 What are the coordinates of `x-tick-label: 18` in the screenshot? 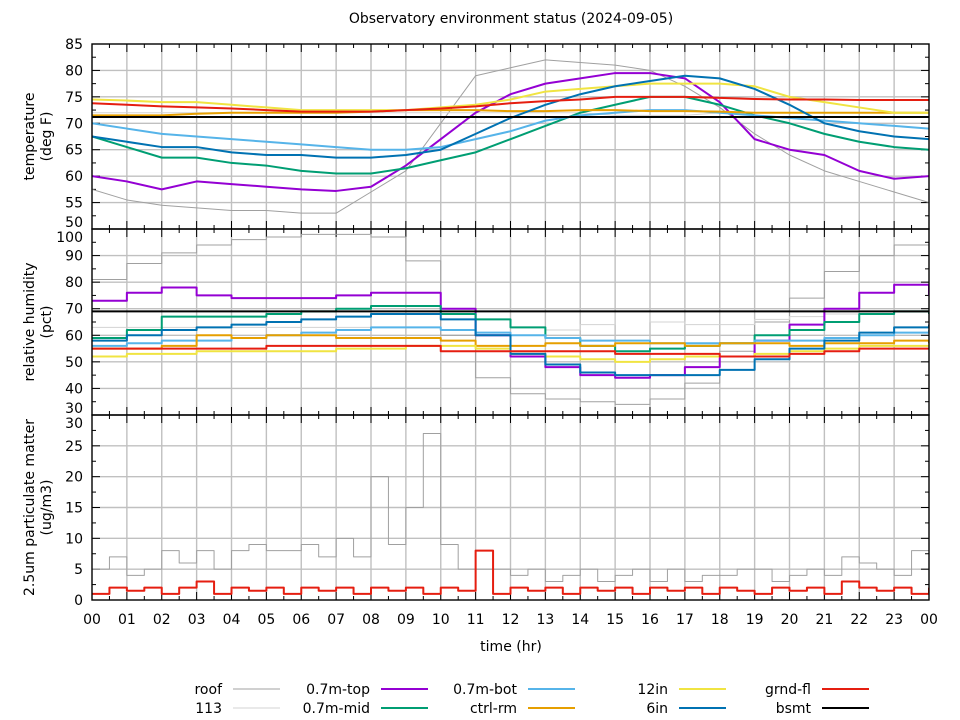 It's located at (720, 620).